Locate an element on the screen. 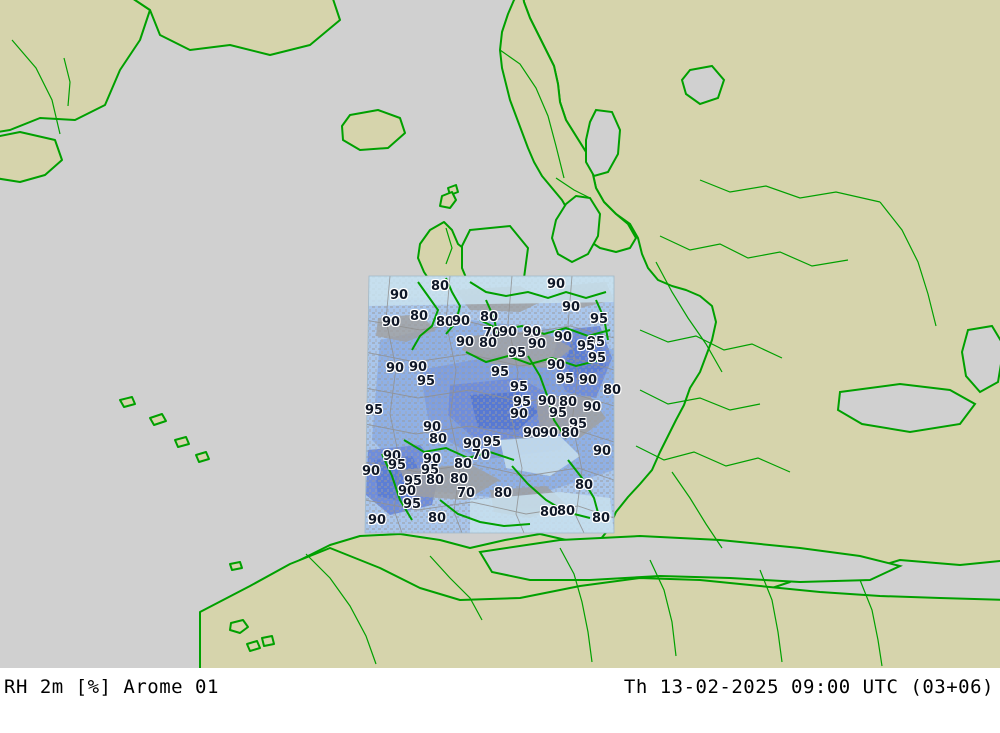 This screenshot has width=1000, height=733. model-domain-field is located at coordinates (489, 404).